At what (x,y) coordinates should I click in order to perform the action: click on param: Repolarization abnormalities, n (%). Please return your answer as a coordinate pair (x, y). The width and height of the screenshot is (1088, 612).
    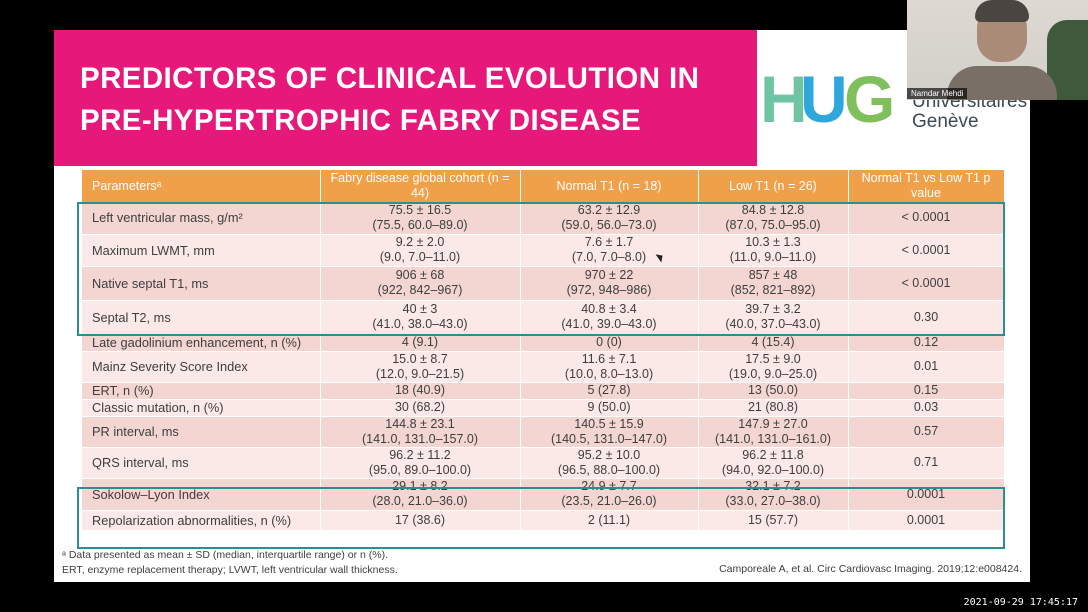
    Looking at the image, I should click on (201, 520).